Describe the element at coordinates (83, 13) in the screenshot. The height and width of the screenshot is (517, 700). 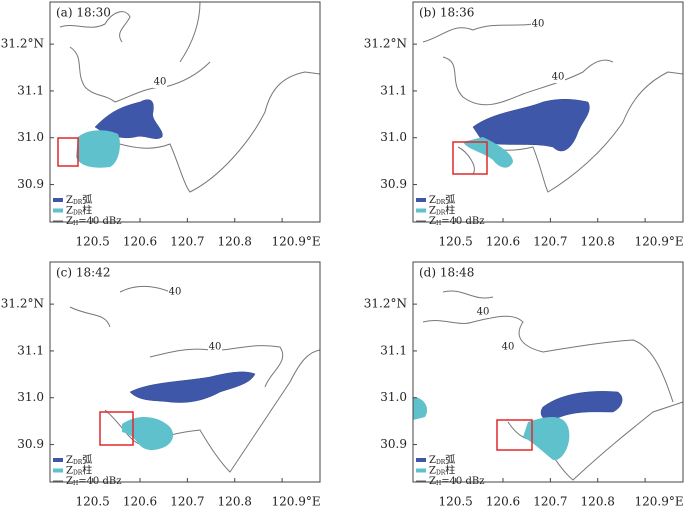
I see `panel-label: (a) 18:30` at that location.